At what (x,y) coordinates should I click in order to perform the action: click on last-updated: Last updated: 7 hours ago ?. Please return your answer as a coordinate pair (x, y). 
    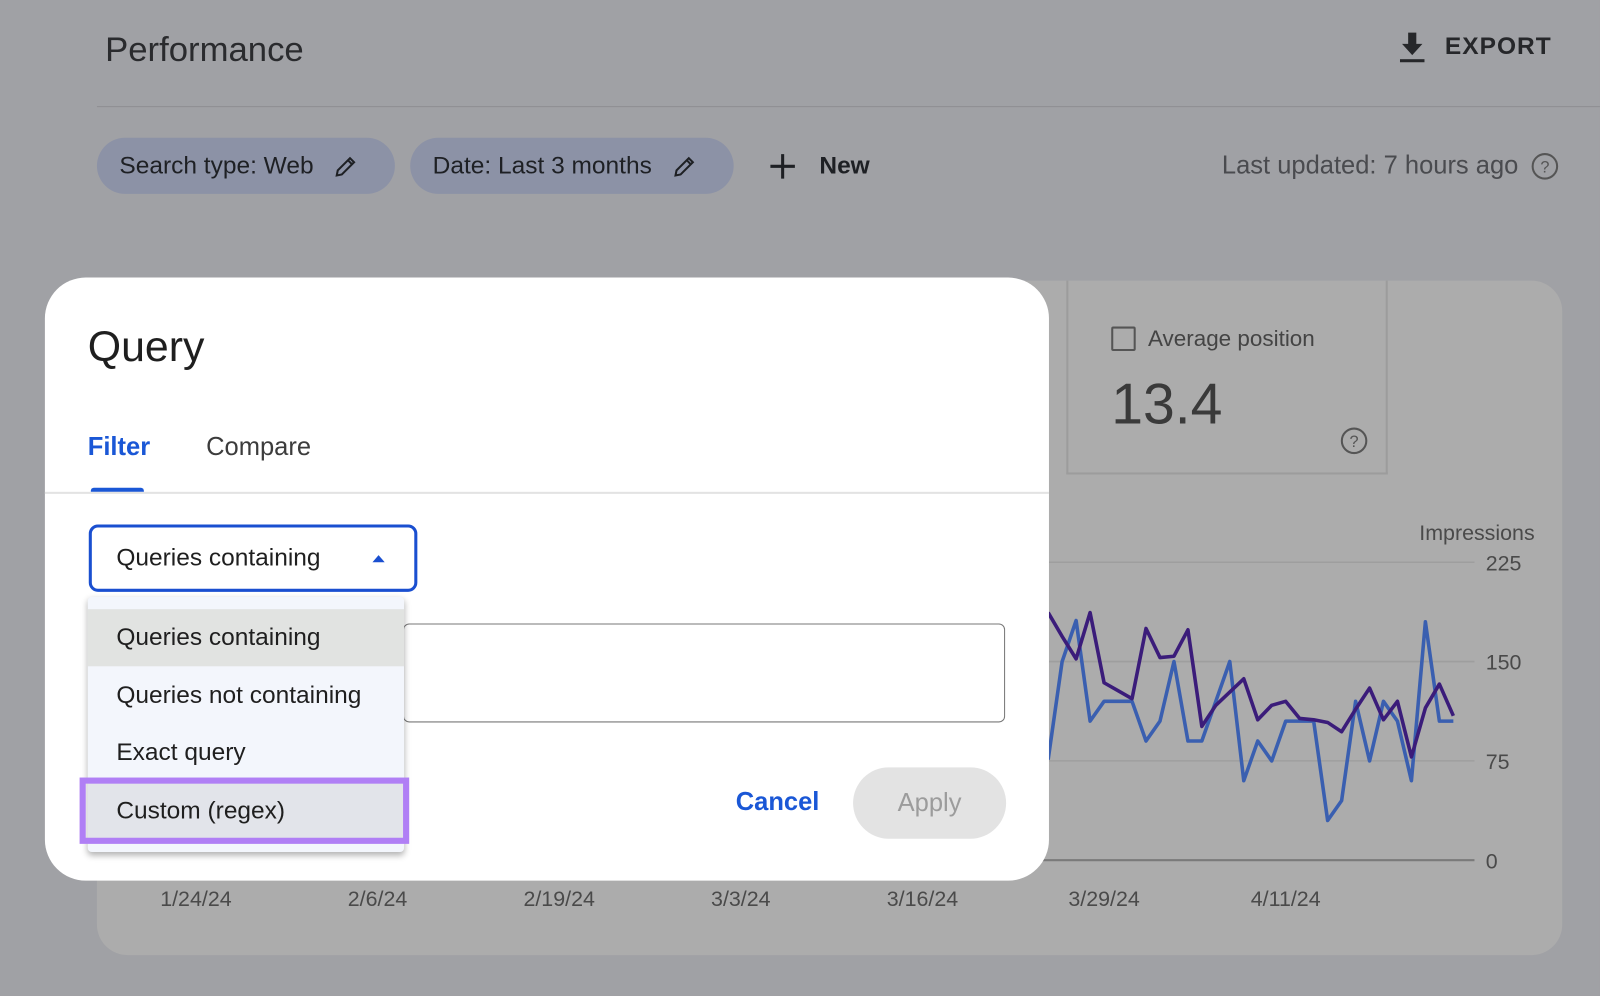
    Looking at the image, I should click on (1390, 166).